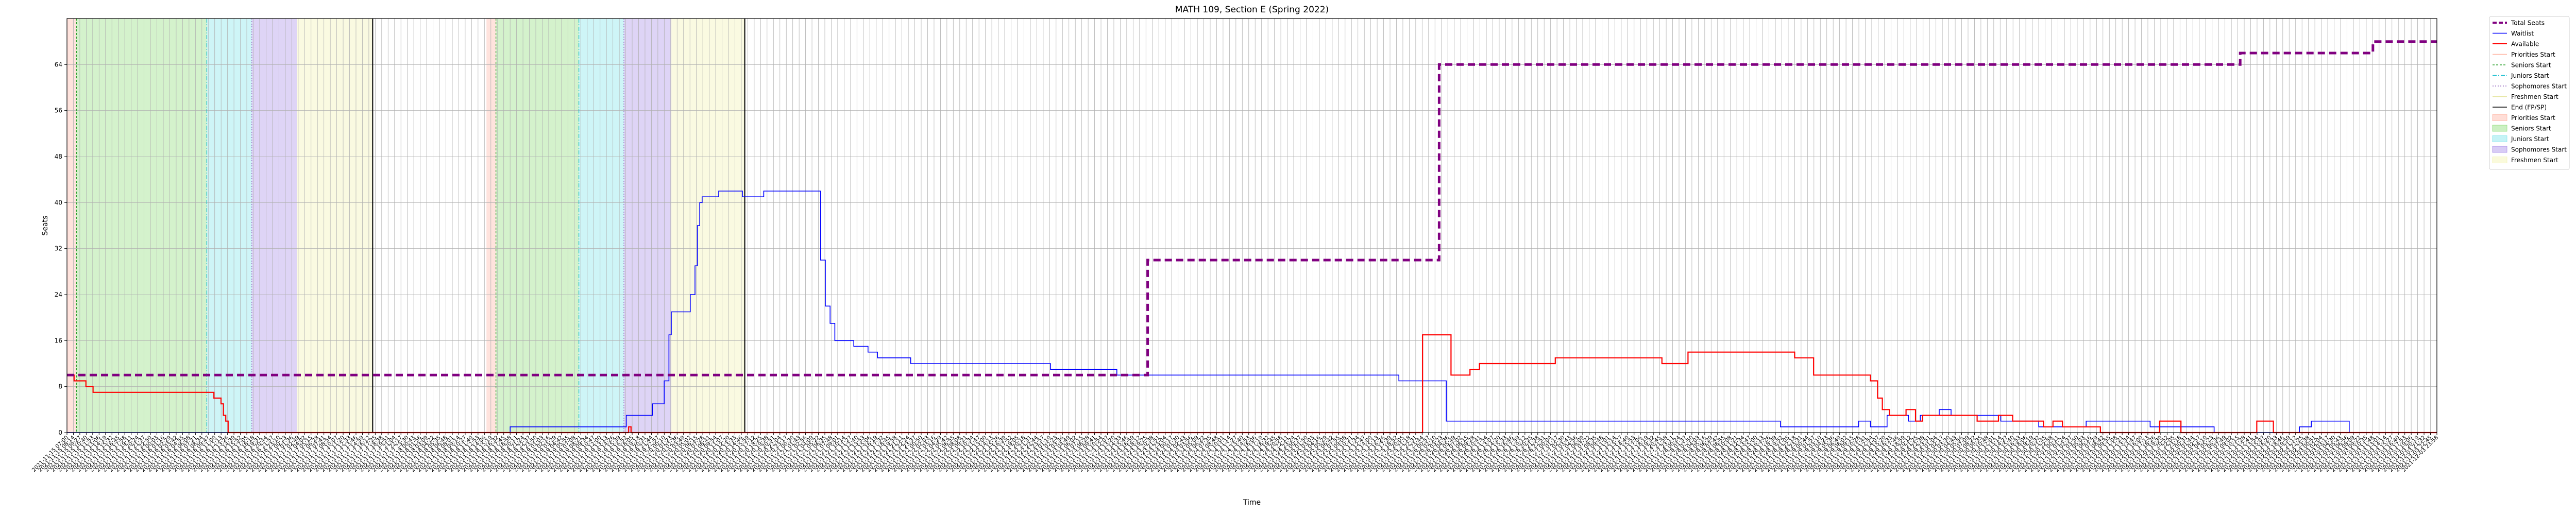 The image size is (2576, 515). I want to click on legend-label: Waitlist, so click(2522, 33).